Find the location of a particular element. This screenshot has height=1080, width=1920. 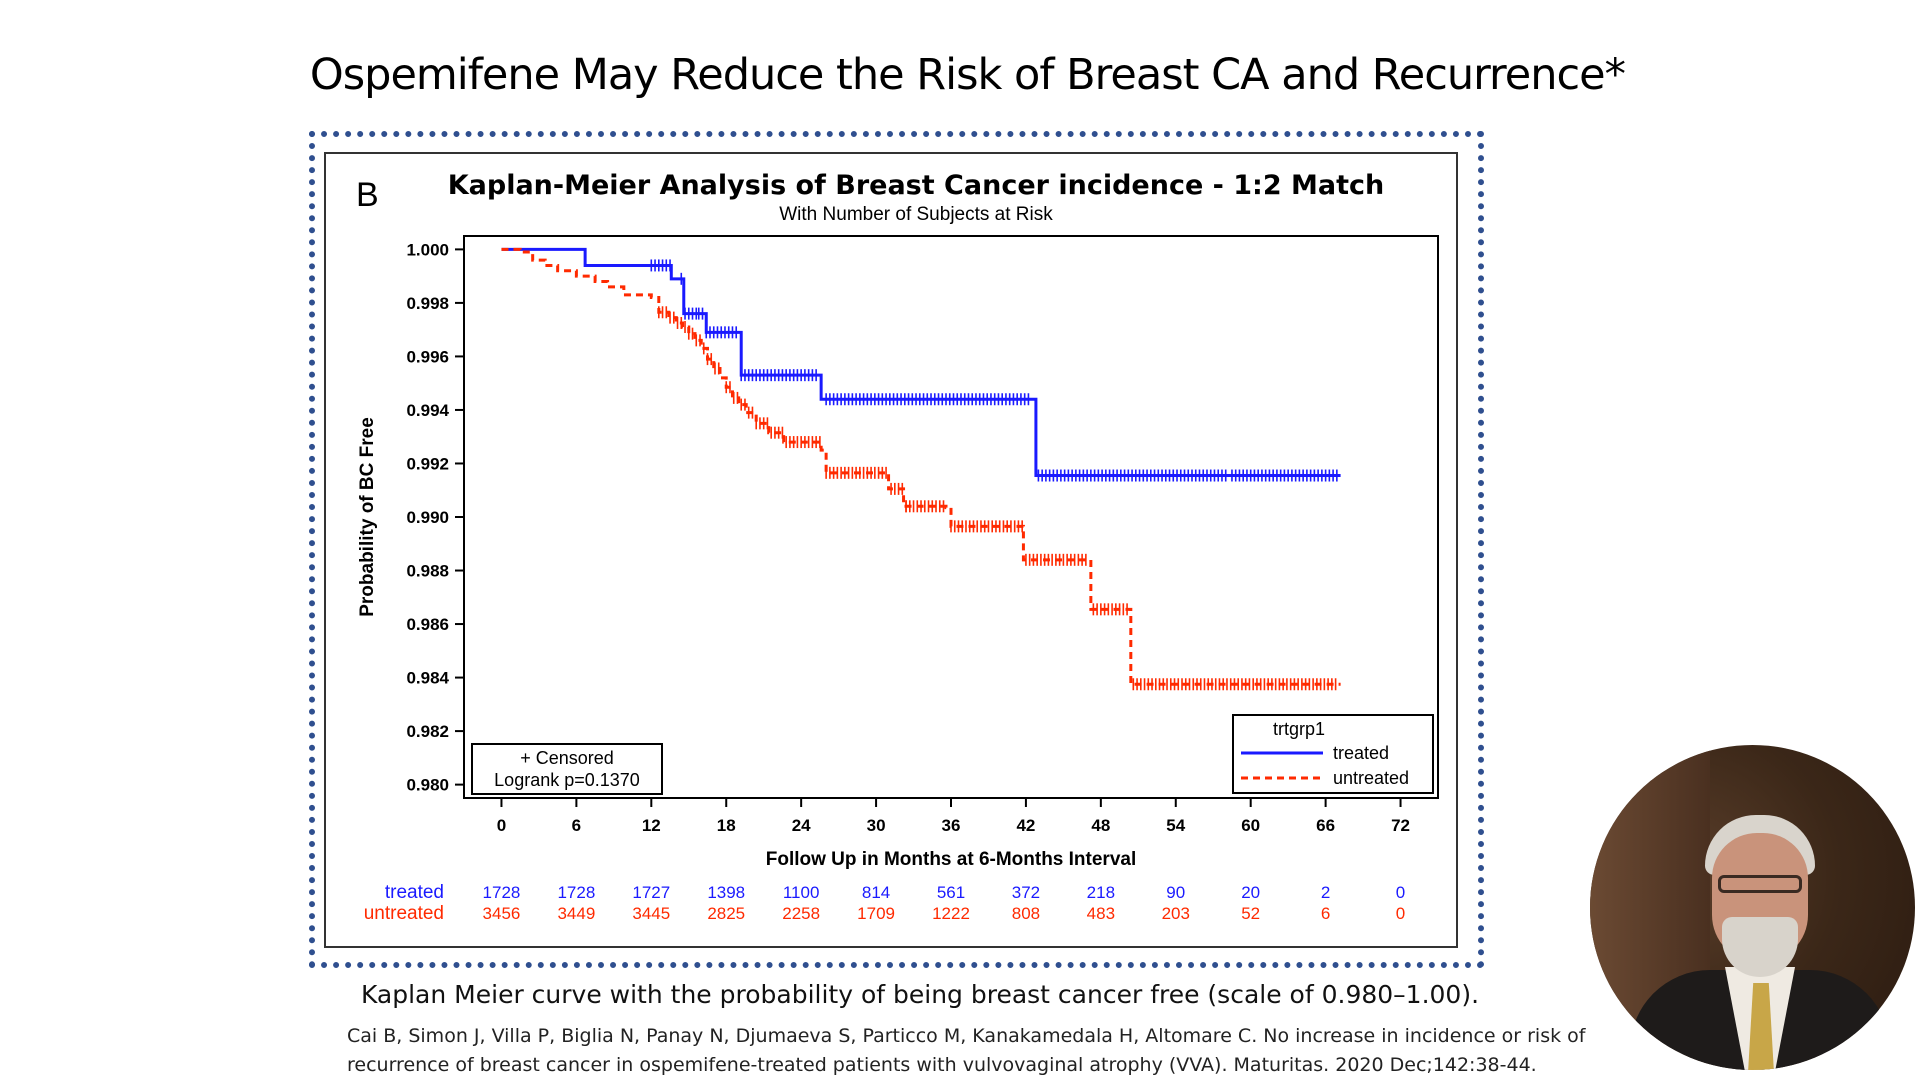

at-risk-count-untreated: 2825 is located at coordinates (726, 913).